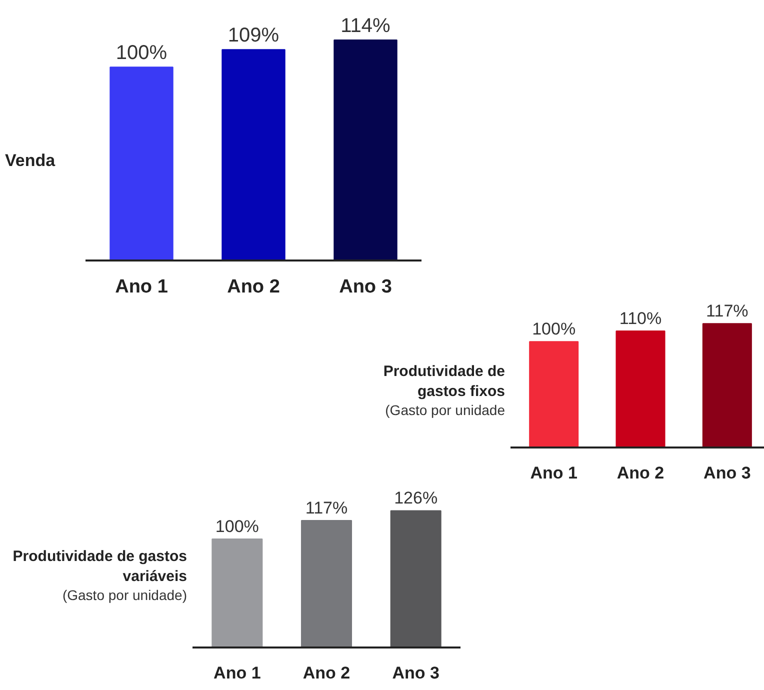 The width and height of the screenshot is (764, 690). I want to click on y-axis-title: Produtividade de gastos variáveis, so click(99, 566).